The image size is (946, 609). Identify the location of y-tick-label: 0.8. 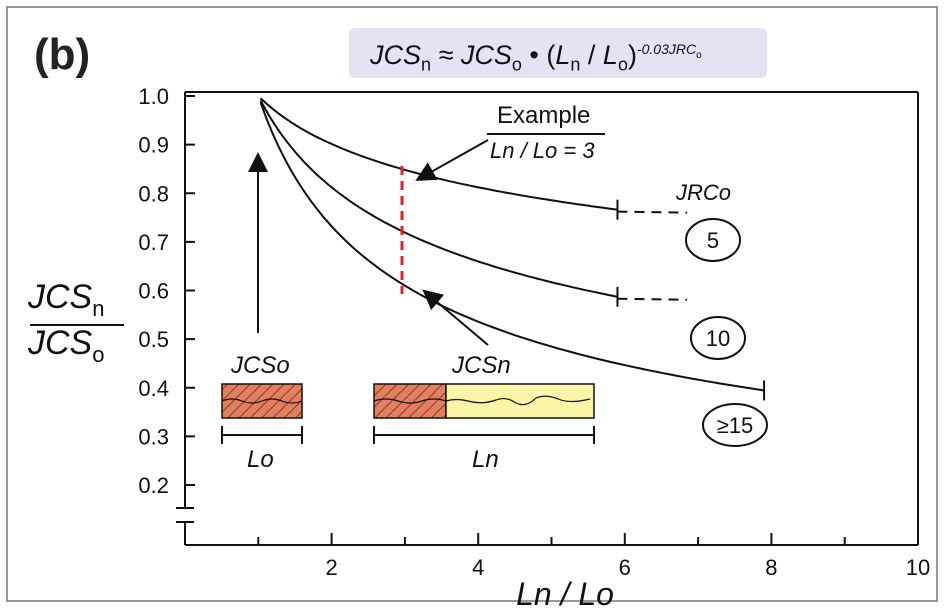
(153, 193).